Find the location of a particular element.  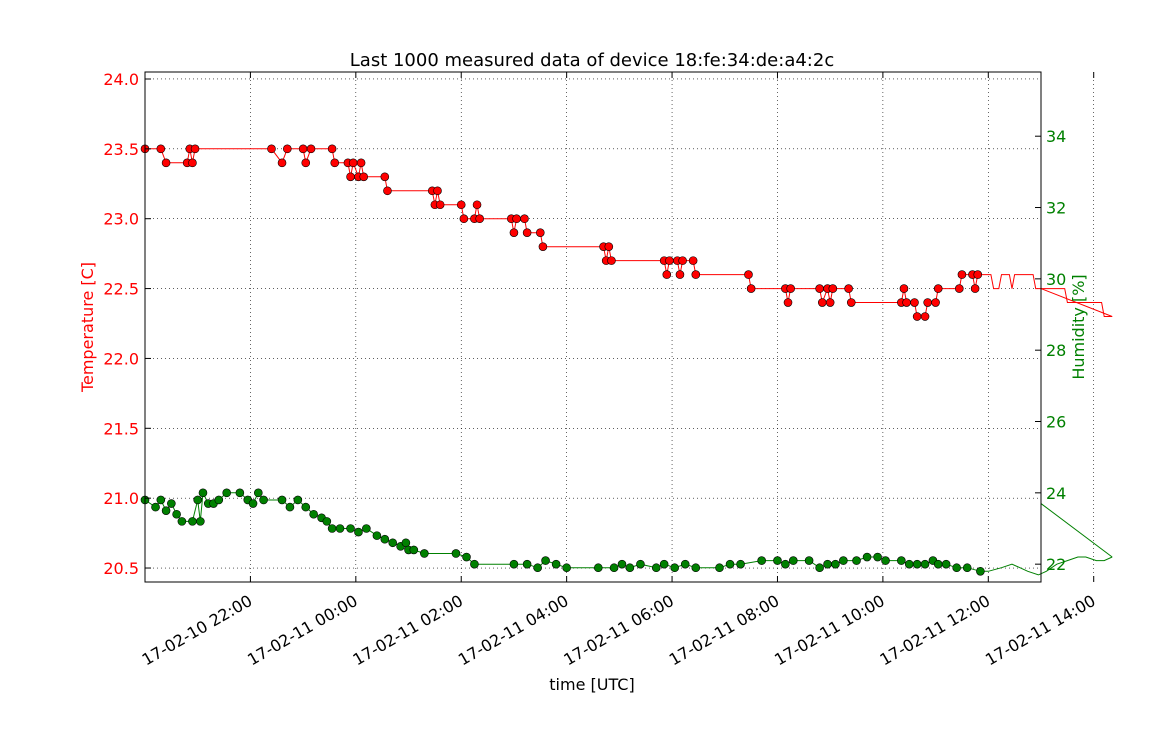

y-left-tick-label: 23.5 is located at coordinates (121, 149).